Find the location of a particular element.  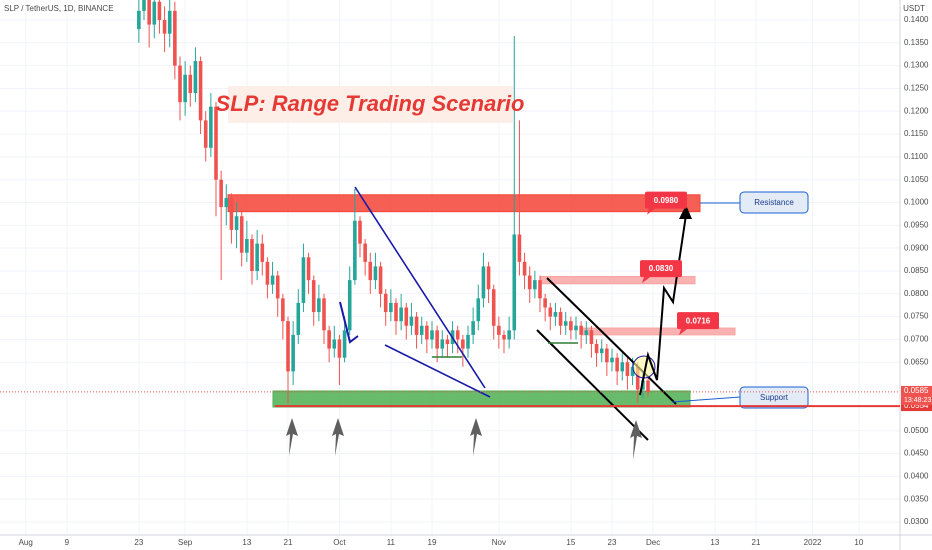

x-tick-label: Oct is located at coordinates (339, 542).